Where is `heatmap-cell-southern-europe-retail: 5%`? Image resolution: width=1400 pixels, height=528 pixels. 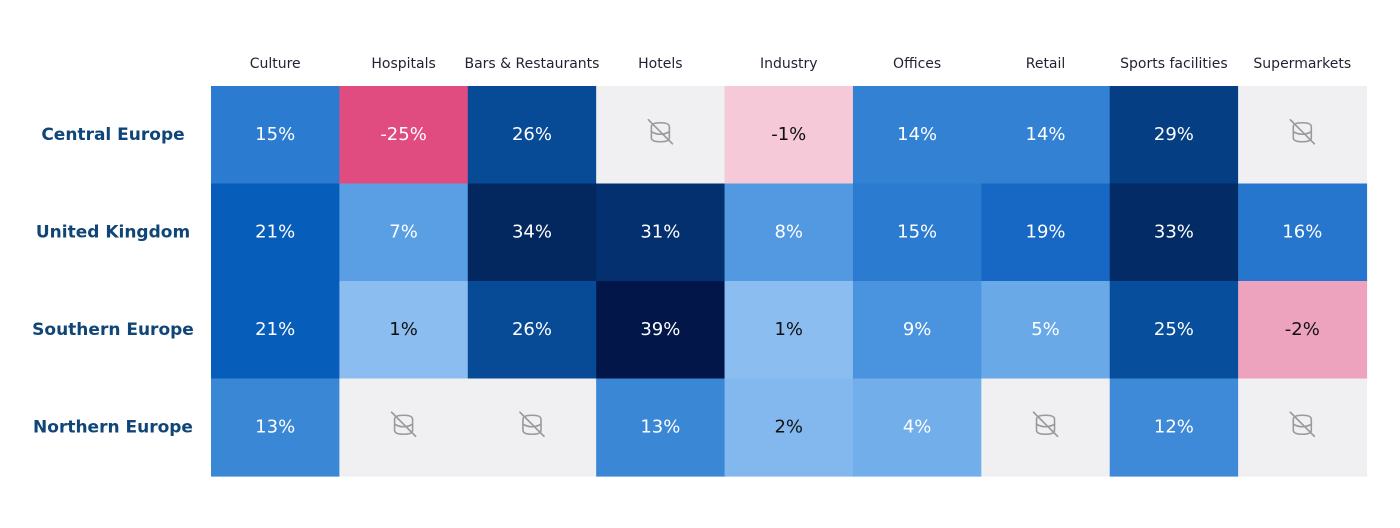
heatmap-cell-southern-europe-retail: 5% is located at coordinates (1046, 330).